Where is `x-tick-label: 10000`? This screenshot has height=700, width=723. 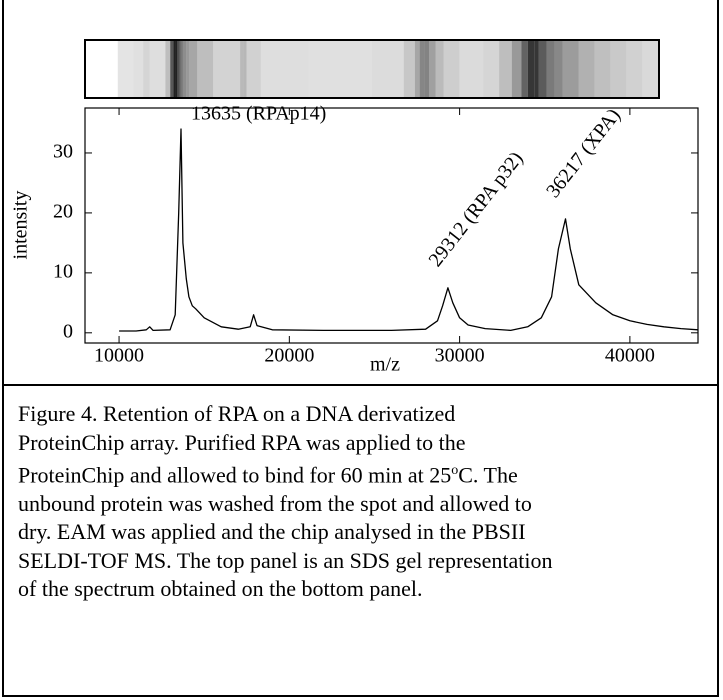
x-tick-label: 10000 is located at coordinates (119, 356).